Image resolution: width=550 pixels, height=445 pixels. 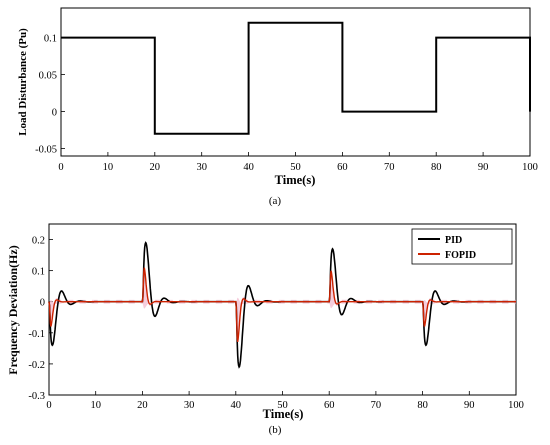 What do you see at coordinates (201, 167) in the screenshot?
I see `chart-a-xtick-label: 30` at bounding box center [201, 167].